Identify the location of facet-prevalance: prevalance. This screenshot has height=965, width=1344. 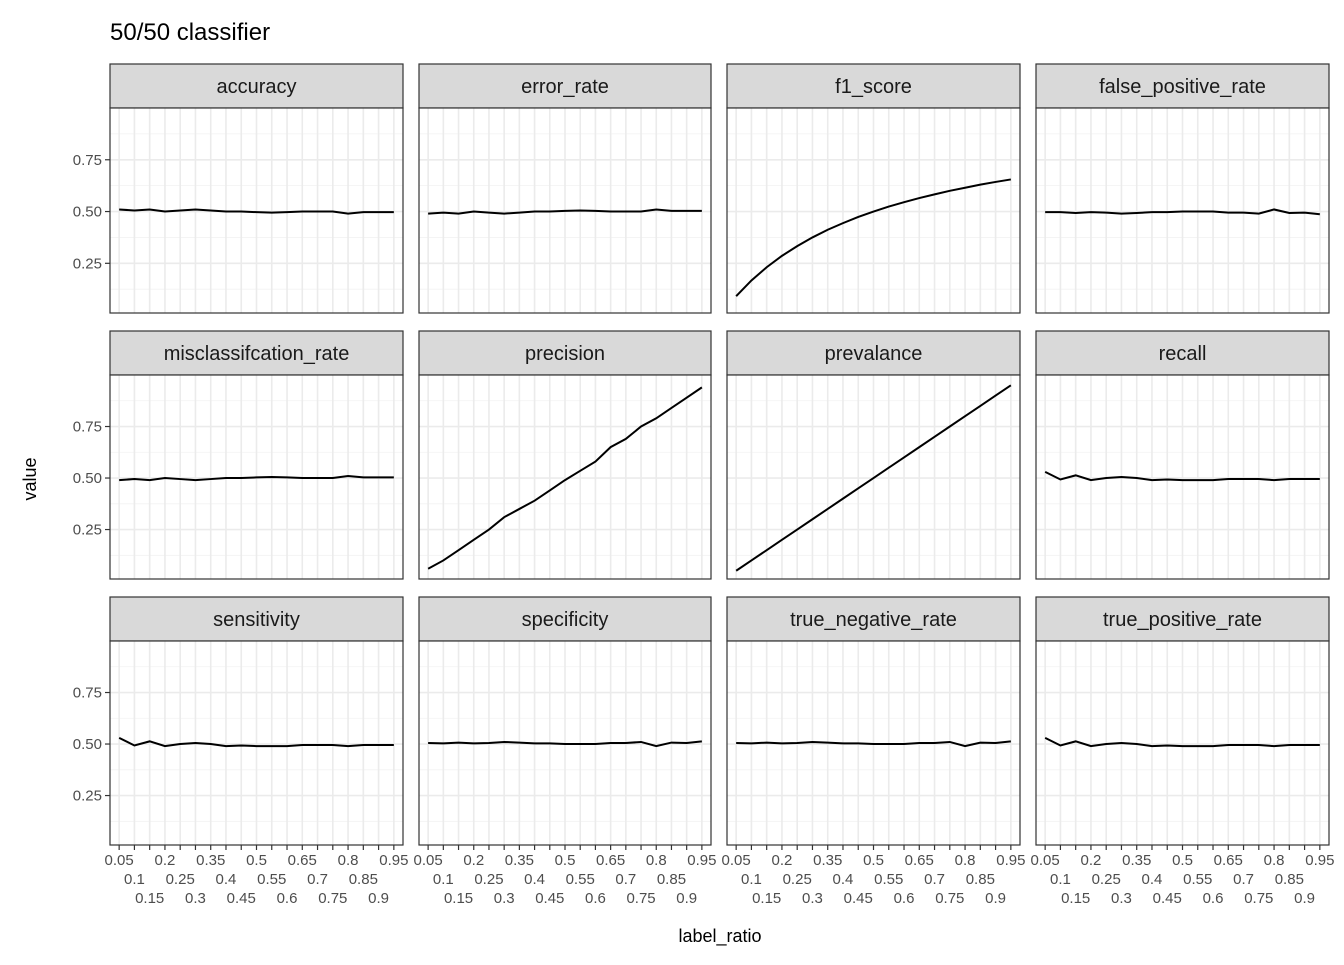
(873, 455).